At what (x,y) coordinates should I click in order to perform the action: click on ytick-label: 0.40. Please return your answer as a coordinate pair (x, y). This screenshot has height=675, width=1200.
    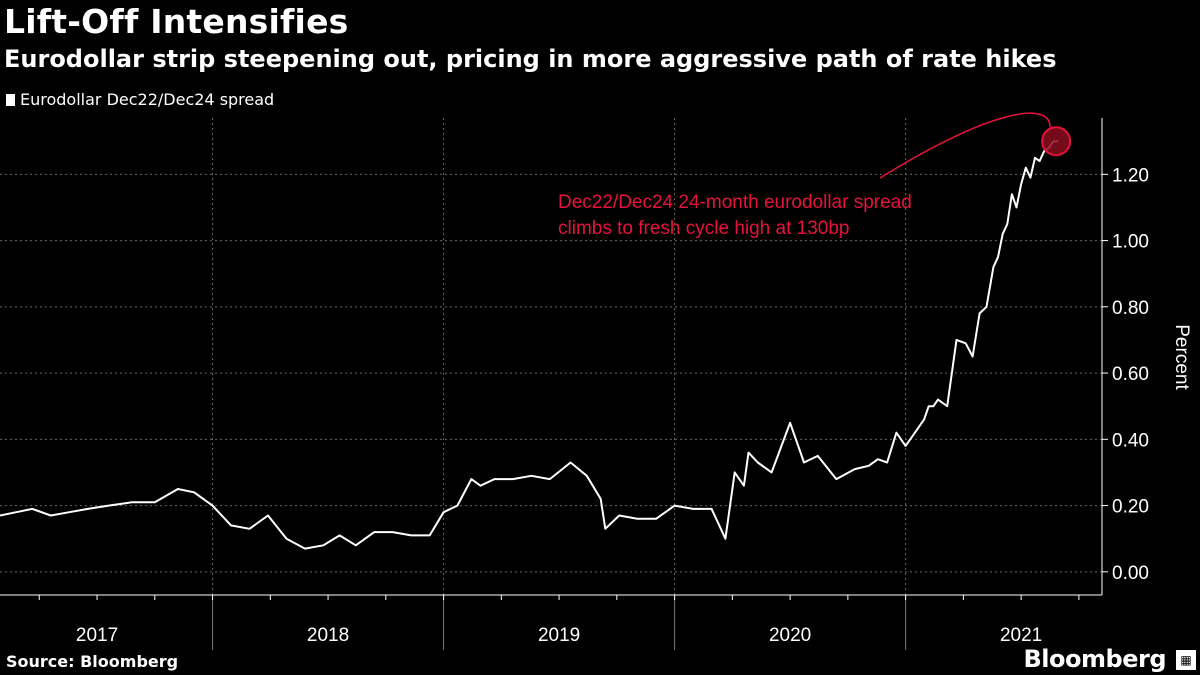
    Looking at the image, I should click on (1130, 440).